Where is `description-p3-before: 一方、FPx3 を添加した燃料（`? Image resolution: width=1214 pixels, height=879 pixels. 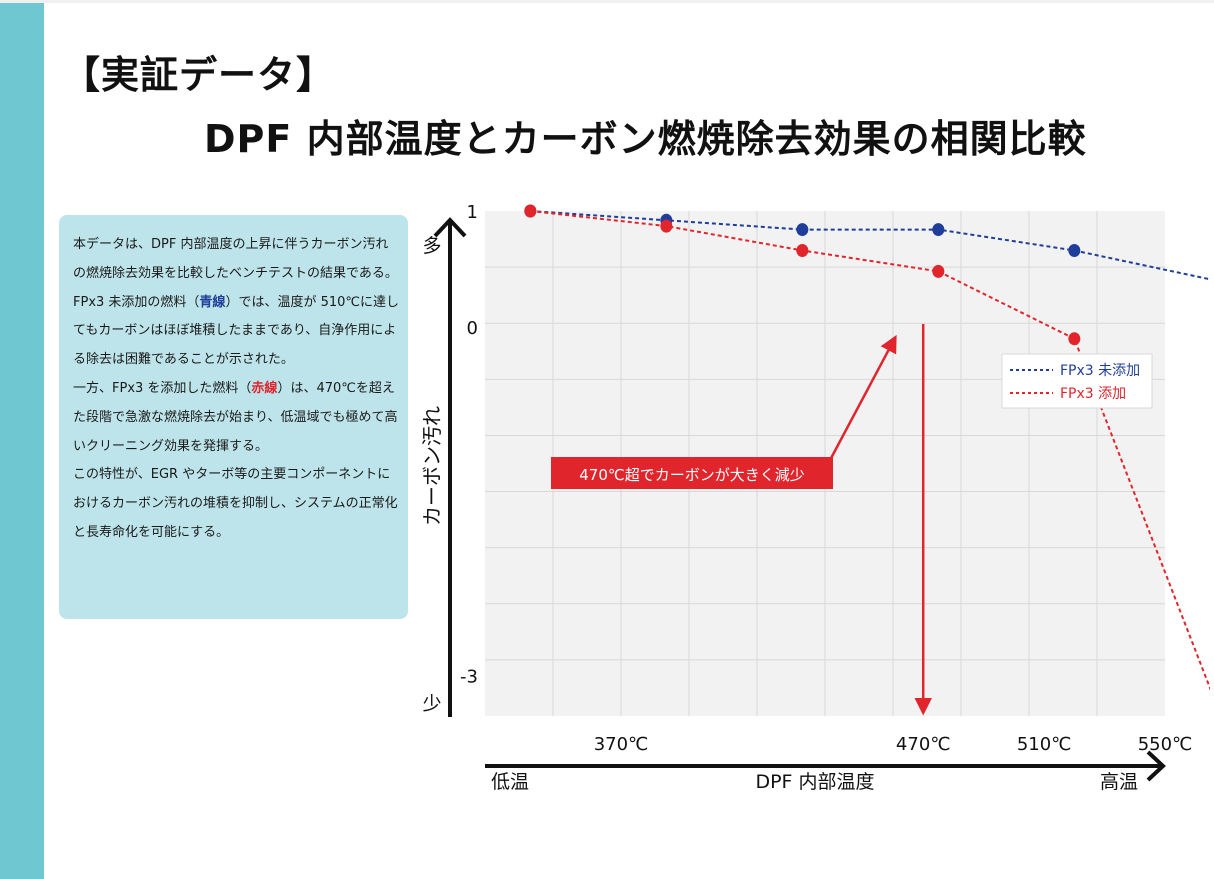
description-p3-before: 一方、FPx3 を添加した燃料（ is located at coordinates (162, 388).